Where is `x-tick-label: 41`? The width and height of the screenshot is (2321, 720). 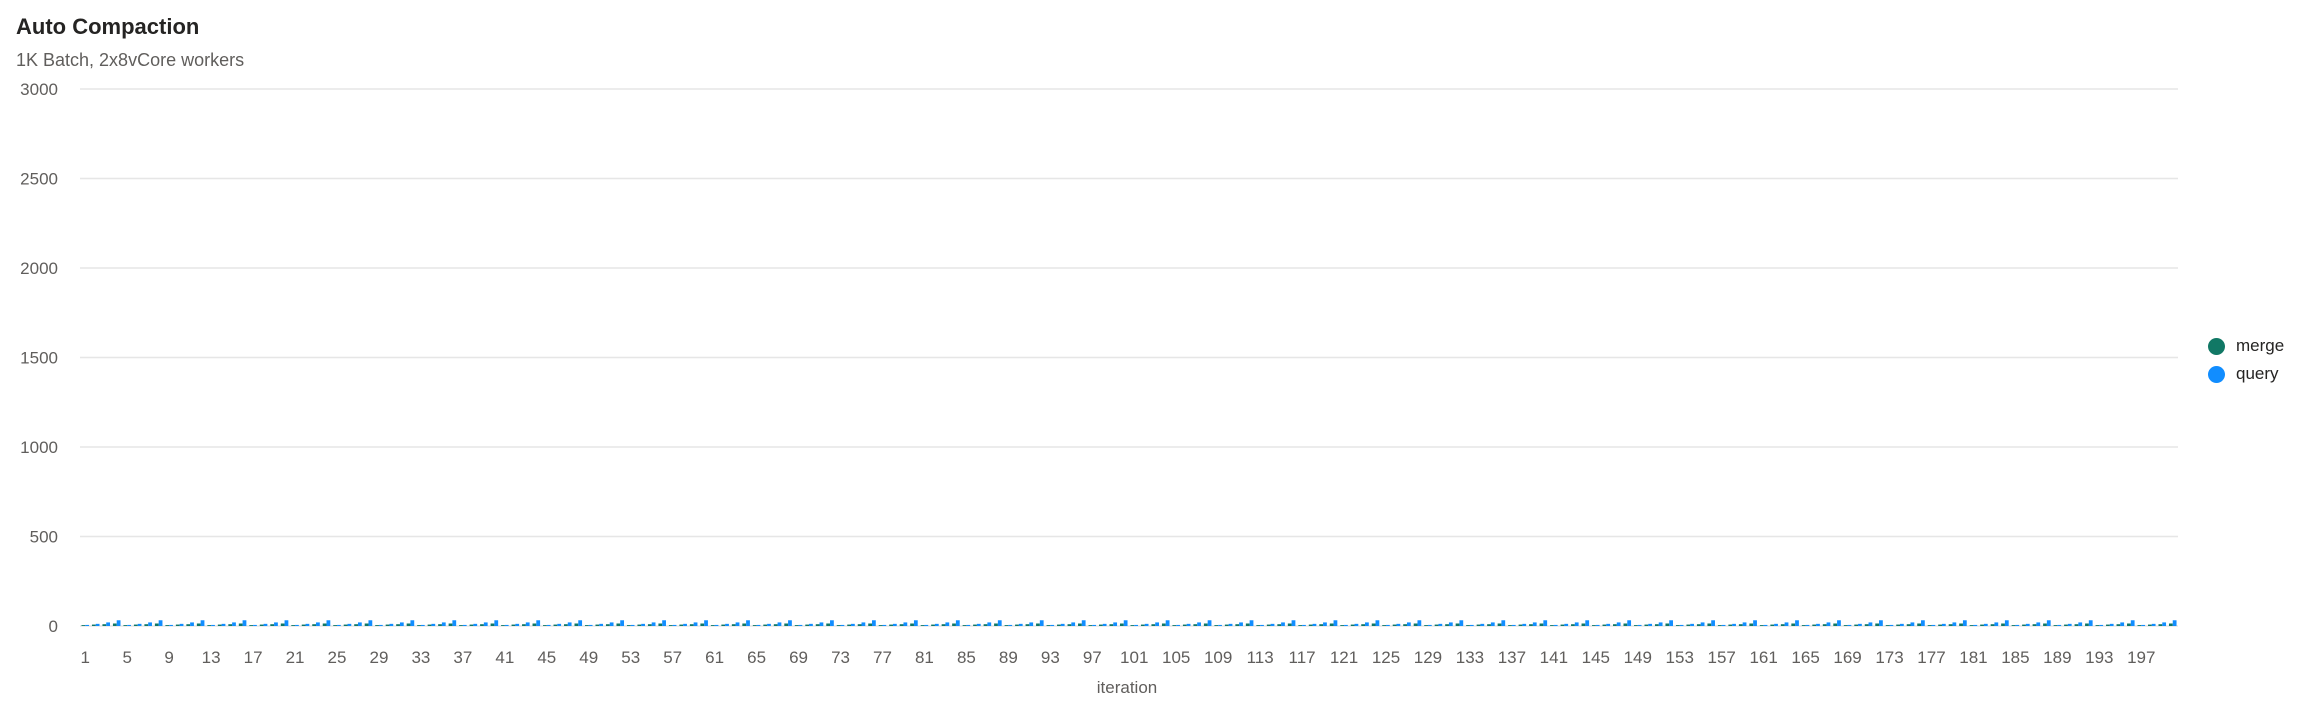
x-tick-label: 41 is located at coordinates (504, 657).